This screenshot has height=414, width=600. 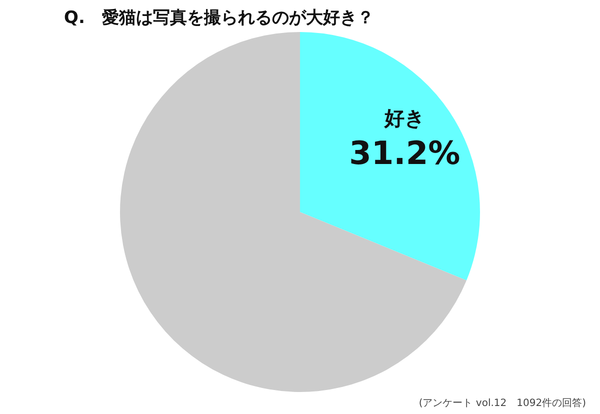 I want to click on slice-label: 好き, so click(x=404, y=118).